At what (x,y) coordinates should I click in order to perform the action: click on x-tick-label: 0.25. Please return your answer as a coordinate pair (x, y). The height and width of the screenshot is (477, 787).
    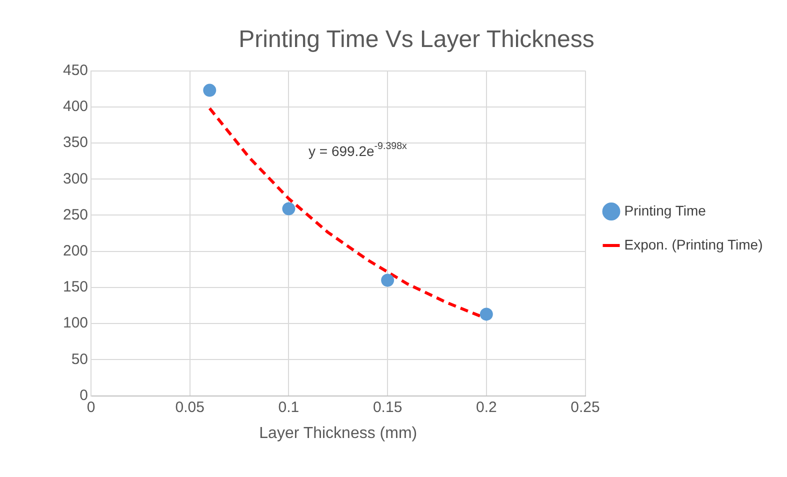
    Looking at the image, I should click on (585, 407).